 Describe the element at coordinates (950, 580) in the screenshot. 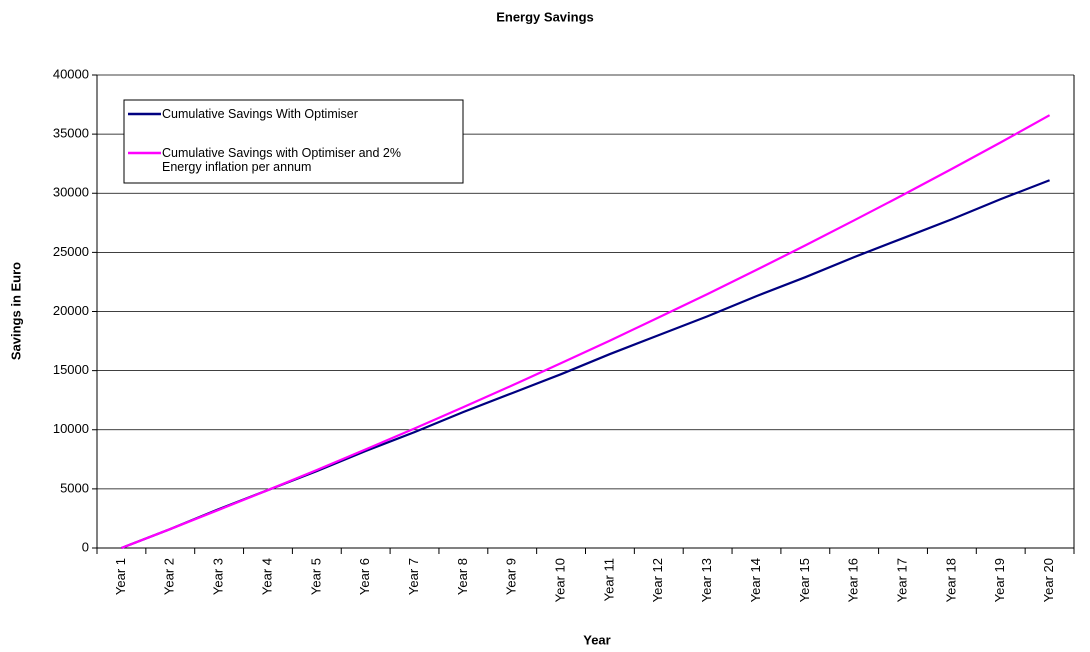

I see `x-tick-label: Year 18` at that location.